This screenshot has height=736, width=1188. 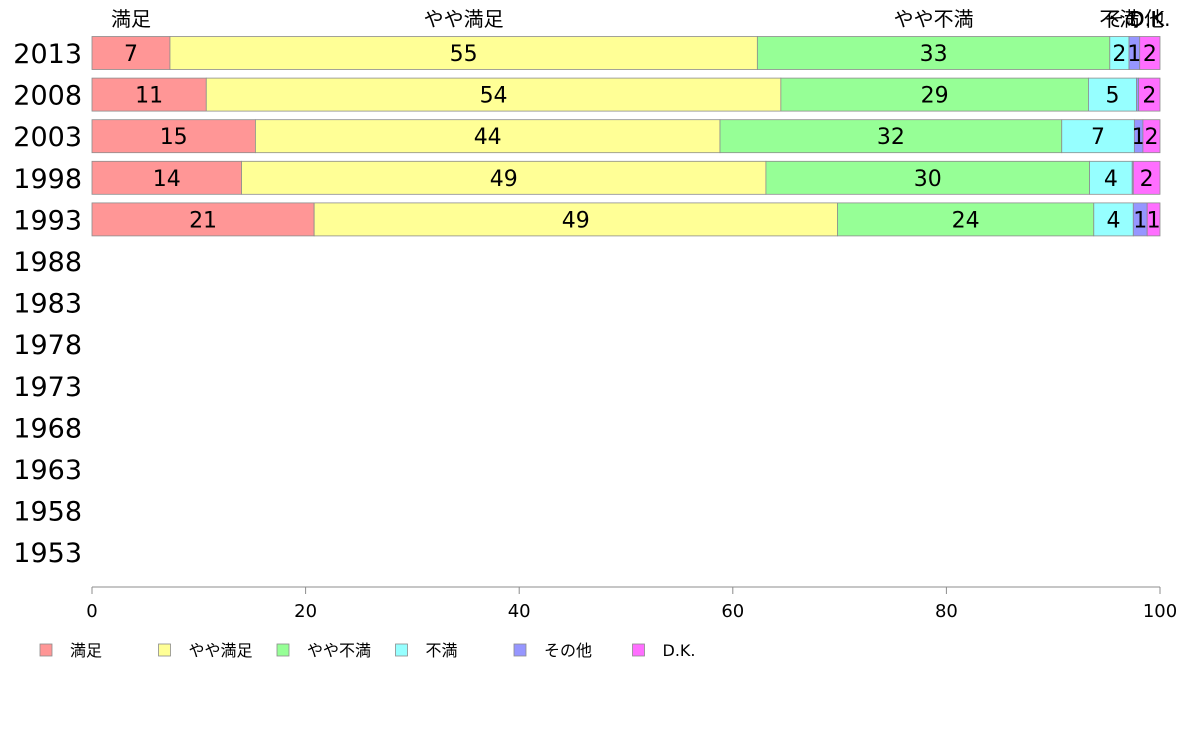 What do you see at coordinates (47, 428) in the screenshot?
I see `y-label-1968: 1968` at bounding box center [47, 428].